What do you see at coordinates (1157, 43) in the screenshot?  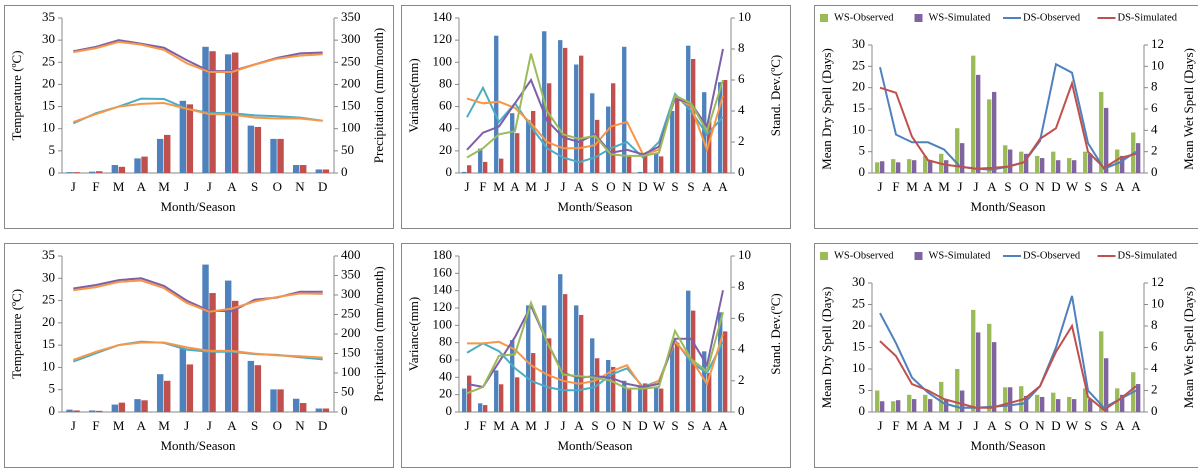 I see `y2-tick-label: 12` at bounding box center [1157, 43].